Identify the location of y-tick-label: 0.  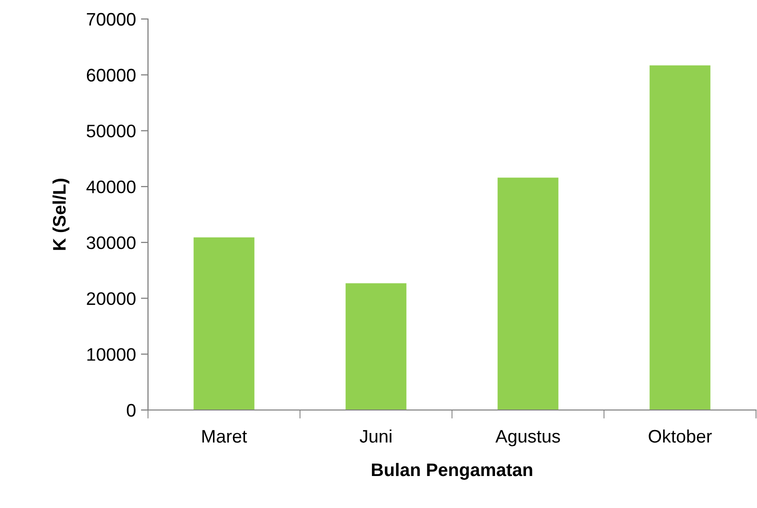
(131, 410).